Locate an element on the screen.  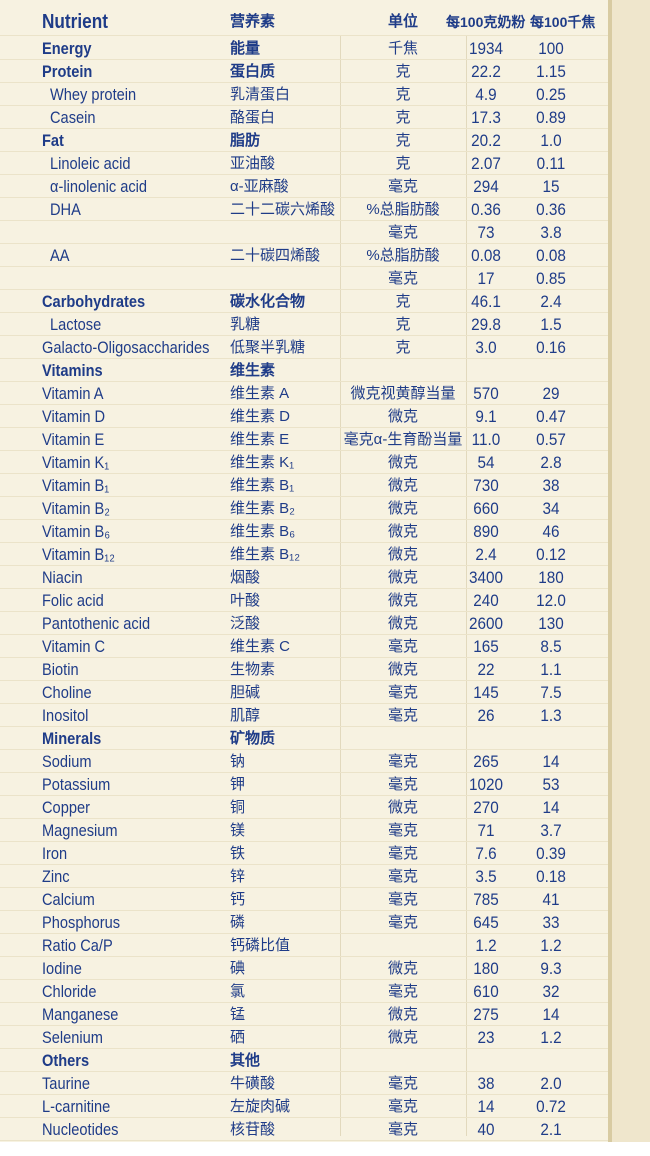
per-100kj: 12.0 is located at coordinates (551, 600).